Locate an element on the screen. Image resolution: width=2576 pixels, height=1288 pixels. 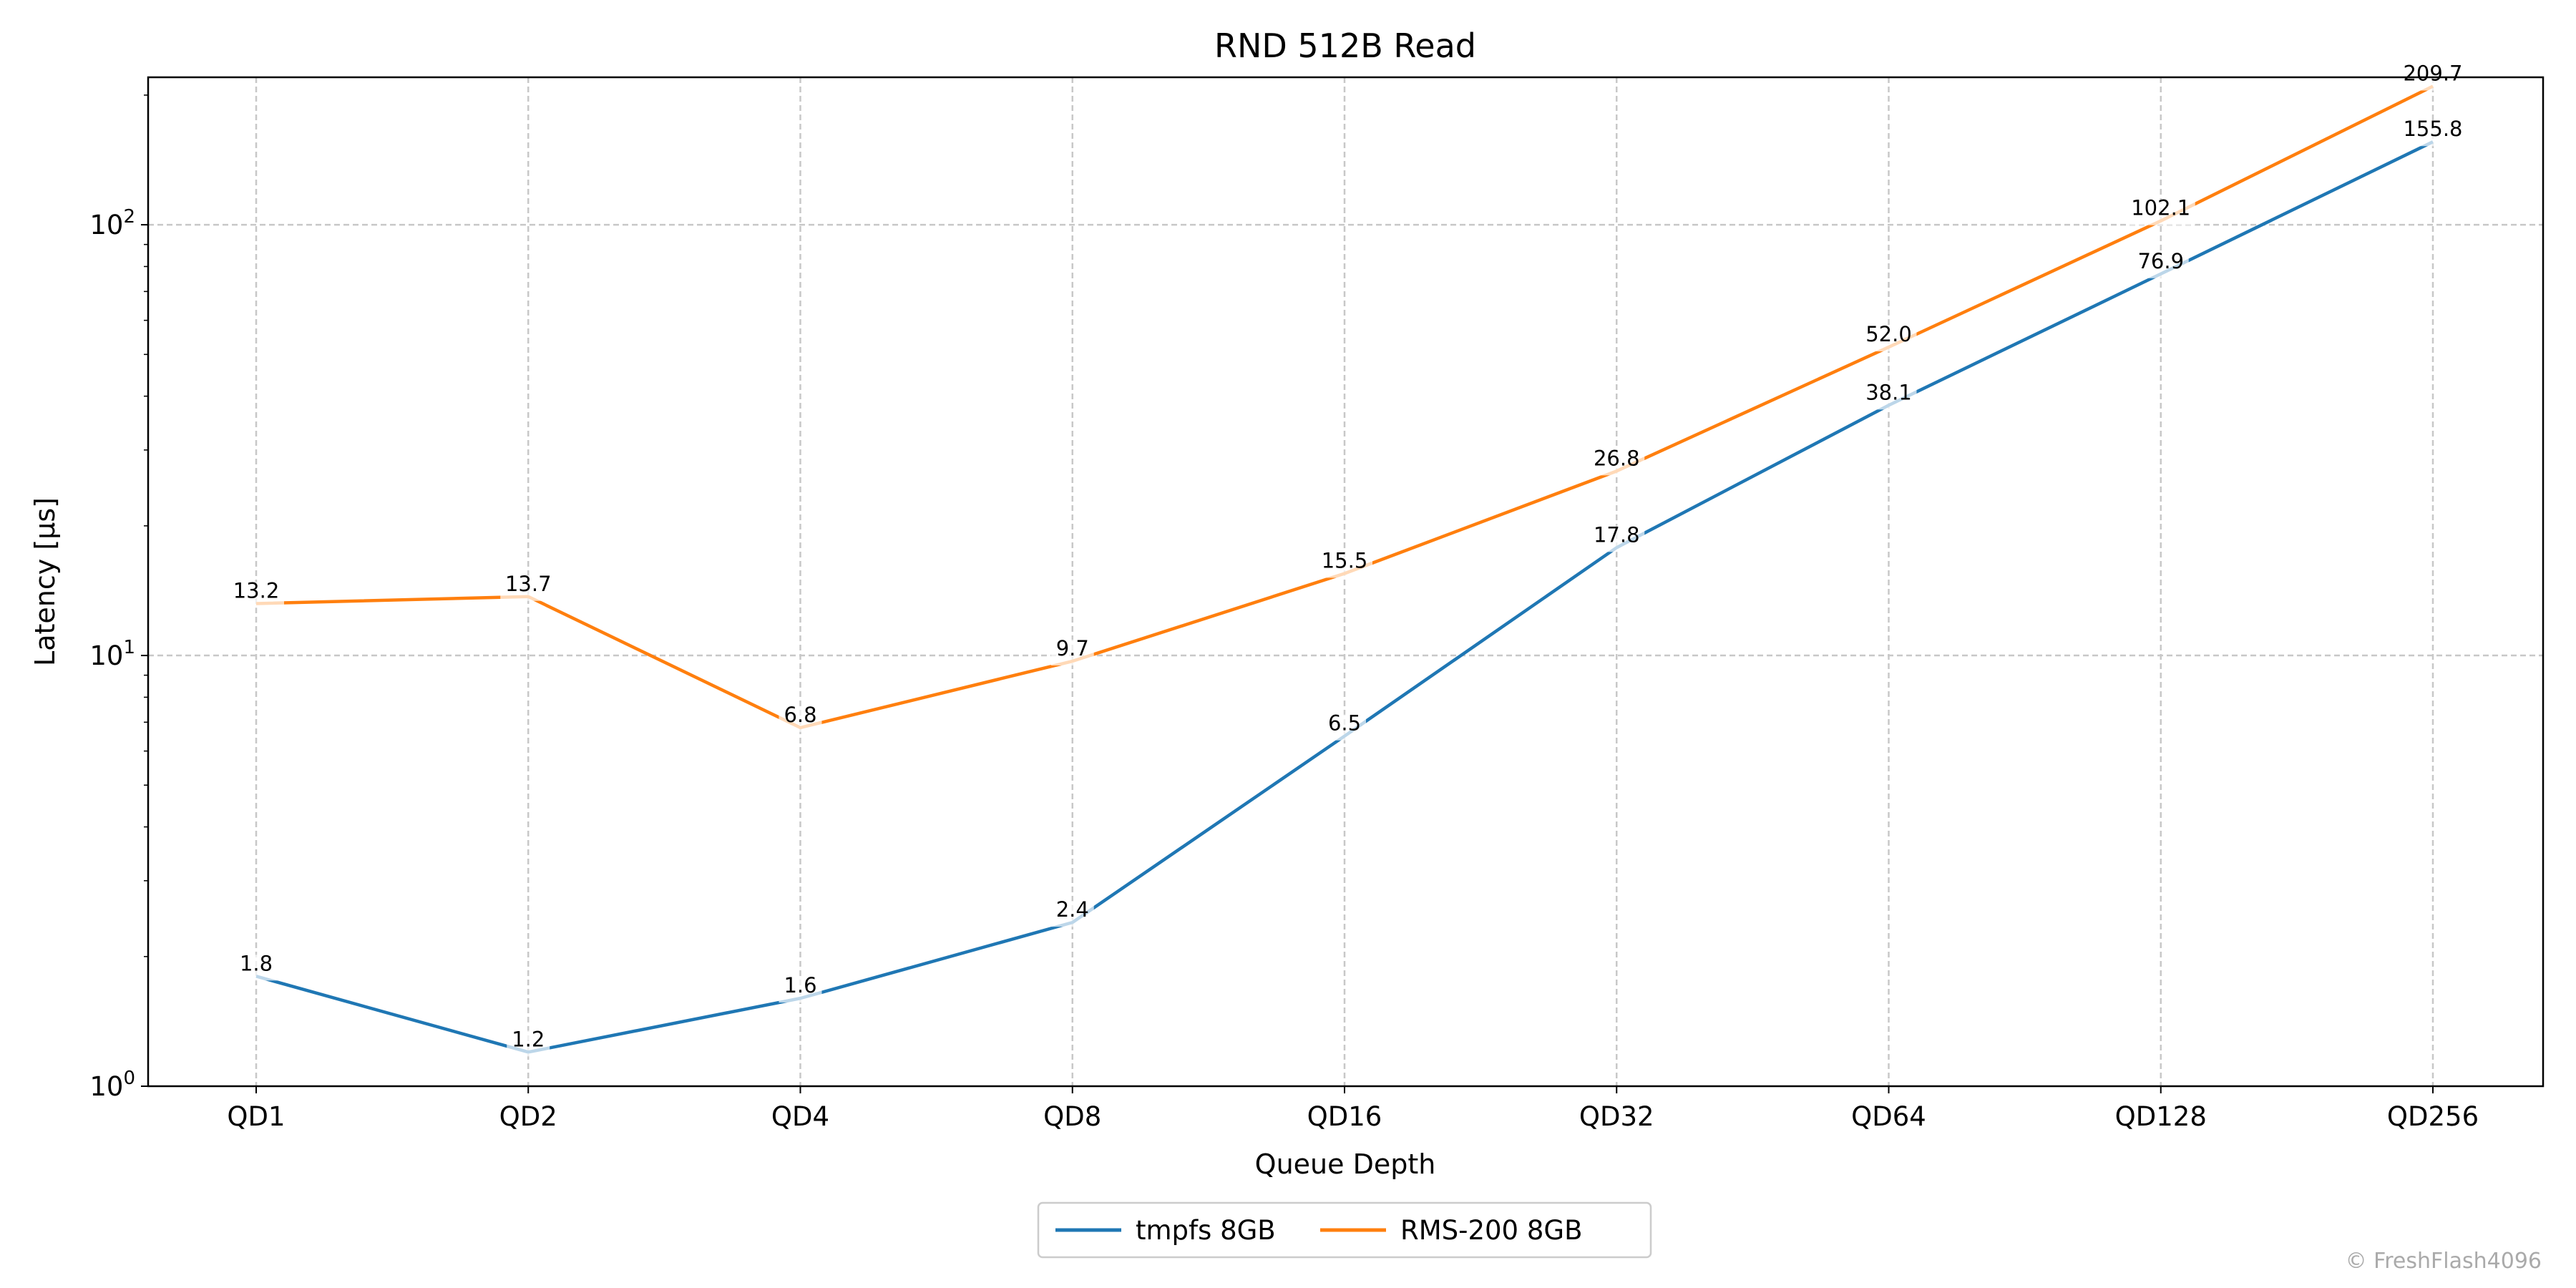
x-tick-label: QD2 is located at coordinates (528, 1116).